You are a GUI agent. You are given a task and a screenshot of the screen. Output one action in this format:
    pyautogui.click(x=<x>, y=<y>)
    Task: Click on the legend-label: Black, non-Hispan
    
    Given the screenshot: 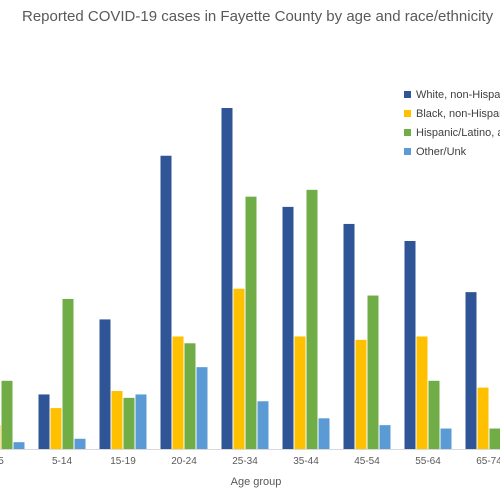 What is the action you would take?
    pyautogui.click(x=458, y=114)
    